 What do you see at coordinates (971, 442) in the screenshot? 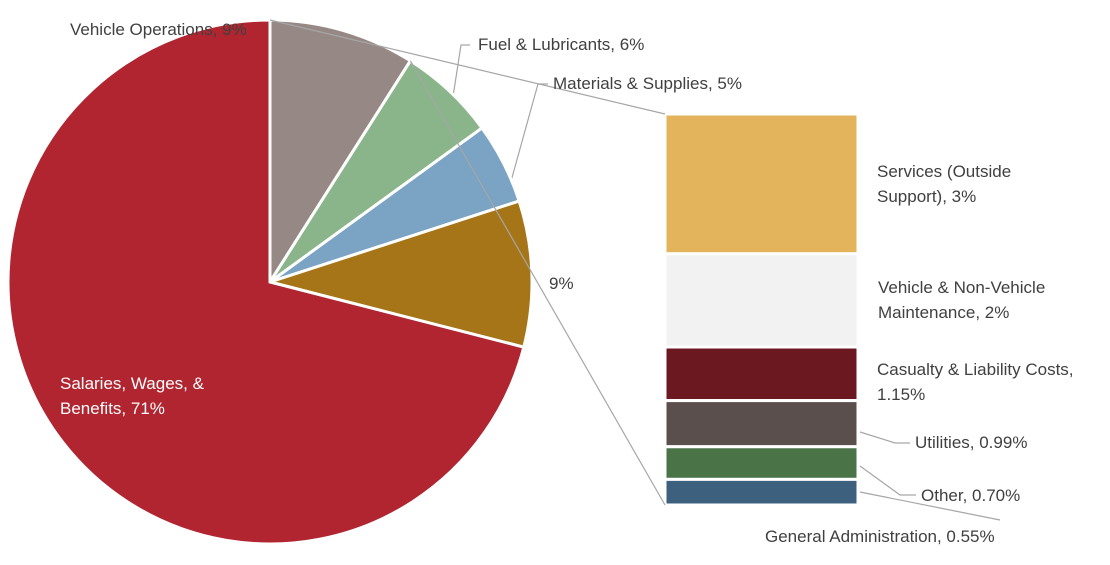
I see `bar-label: Utilities, 0.99%` at bounding box center [971, 442].